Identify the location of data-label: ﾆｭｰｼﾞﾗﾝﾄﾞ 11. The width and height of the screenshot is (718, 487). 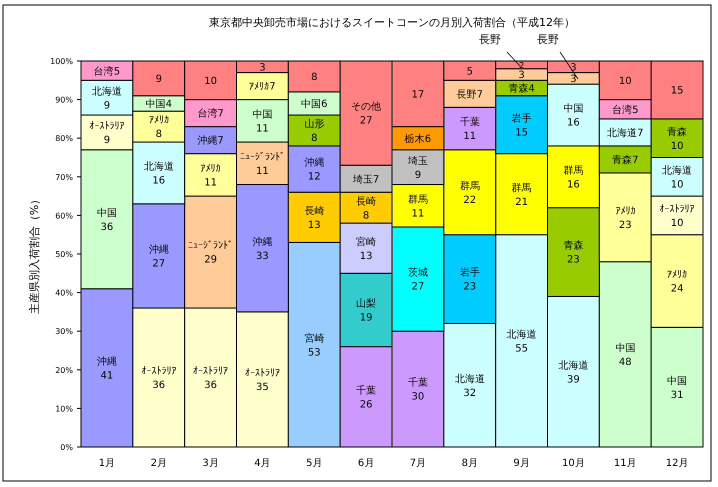
(262, 163).